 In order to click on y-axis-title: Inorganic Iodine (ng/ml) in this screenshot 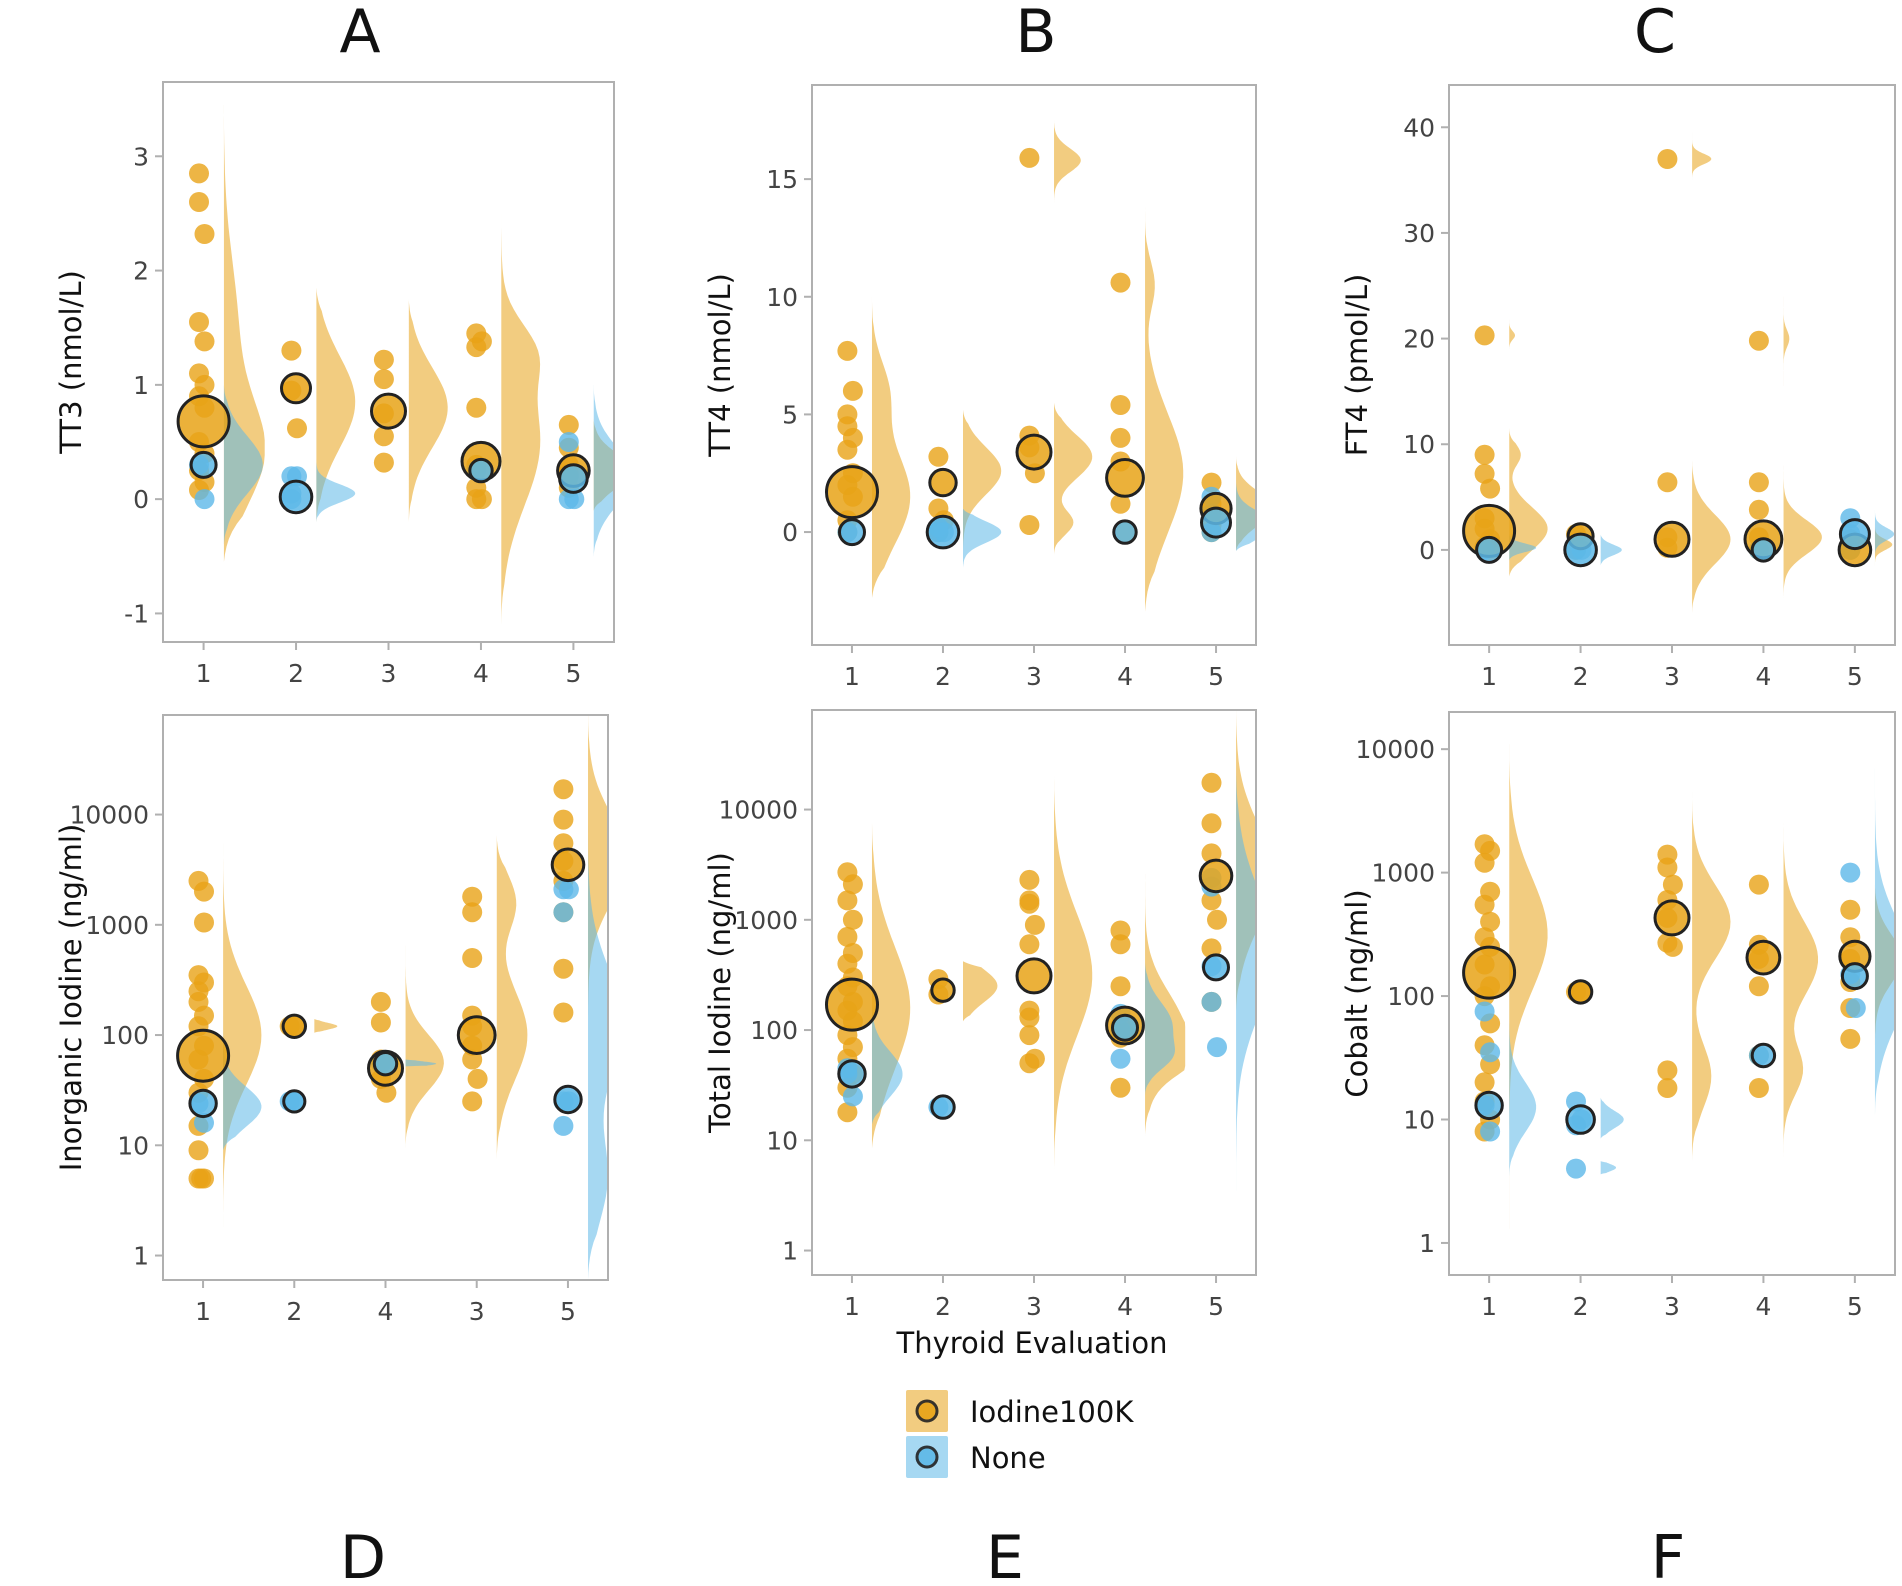, I will do `click(71, 998)`.